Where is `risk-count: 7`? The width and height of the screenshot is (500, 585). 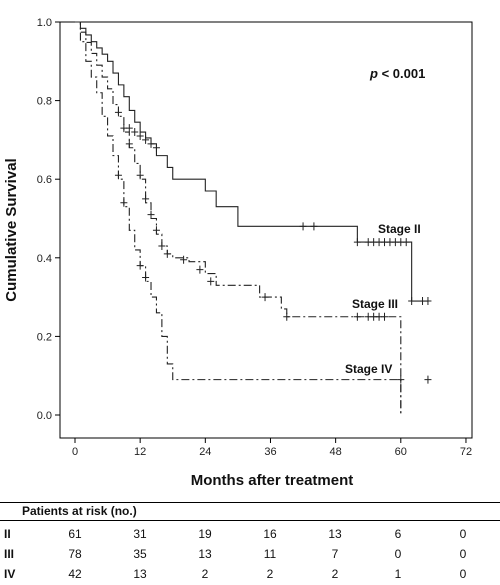 risk-count: 7 is located at coordinates (335, 554).